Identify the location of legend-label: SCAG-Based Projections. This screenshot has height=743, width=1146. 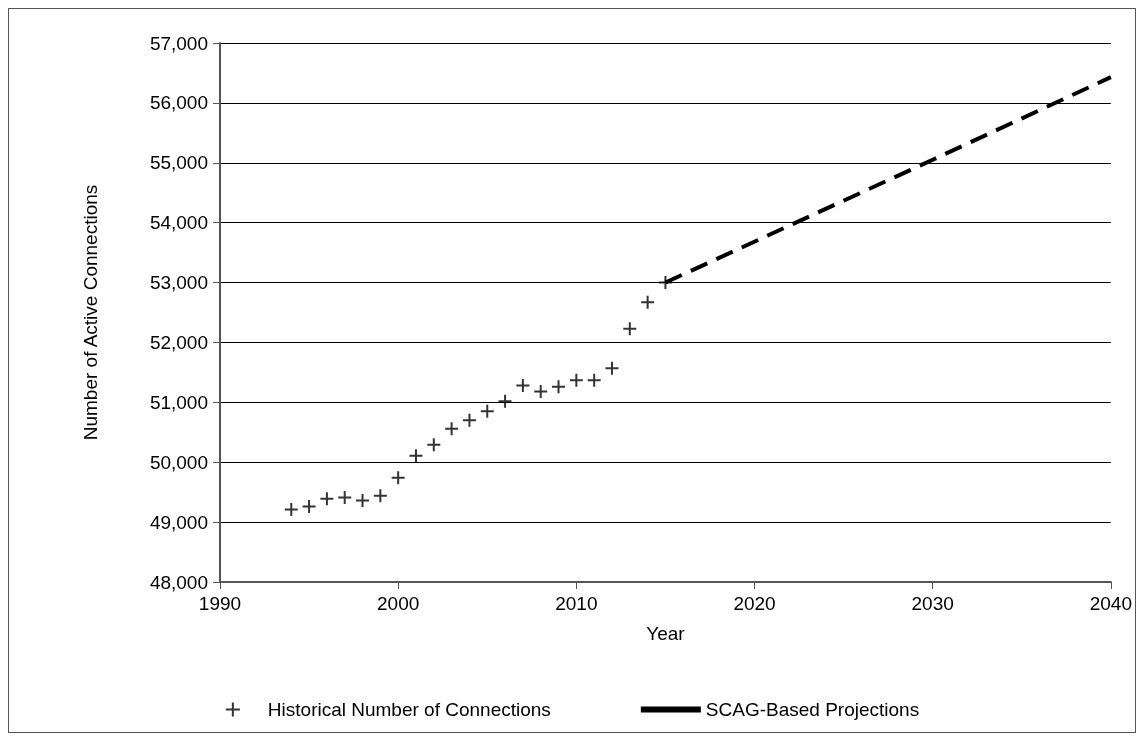
(812, 709).